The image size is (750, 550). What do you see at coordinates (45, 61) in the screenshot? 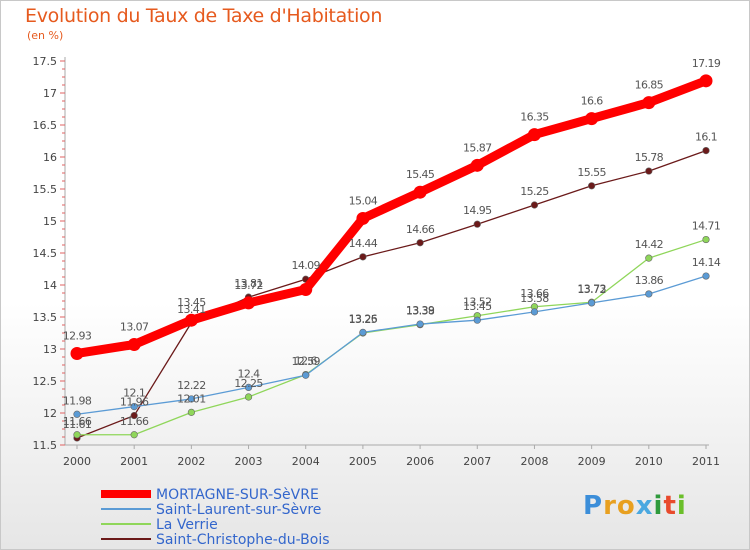
I see `y-tick-label: 17.5` at bounding box center [45, 61].